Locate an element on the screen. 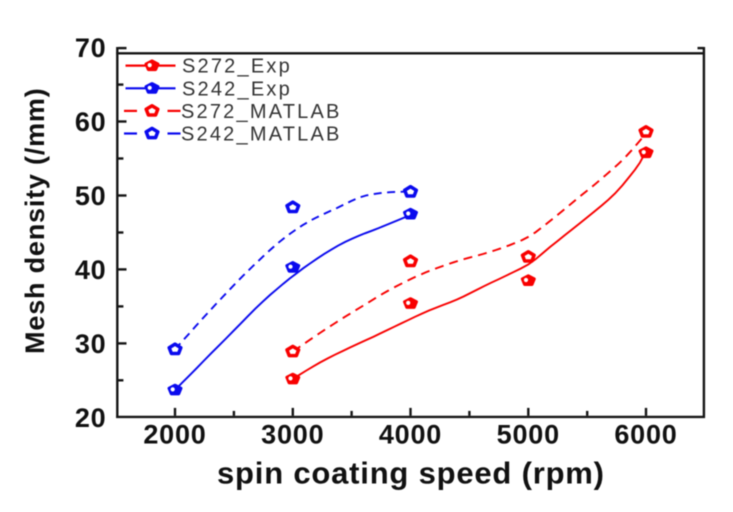 The height and width of the screenshot is (512, 733). svg-text: spin coating speed (rpm) is located at coordinates (411, 473).